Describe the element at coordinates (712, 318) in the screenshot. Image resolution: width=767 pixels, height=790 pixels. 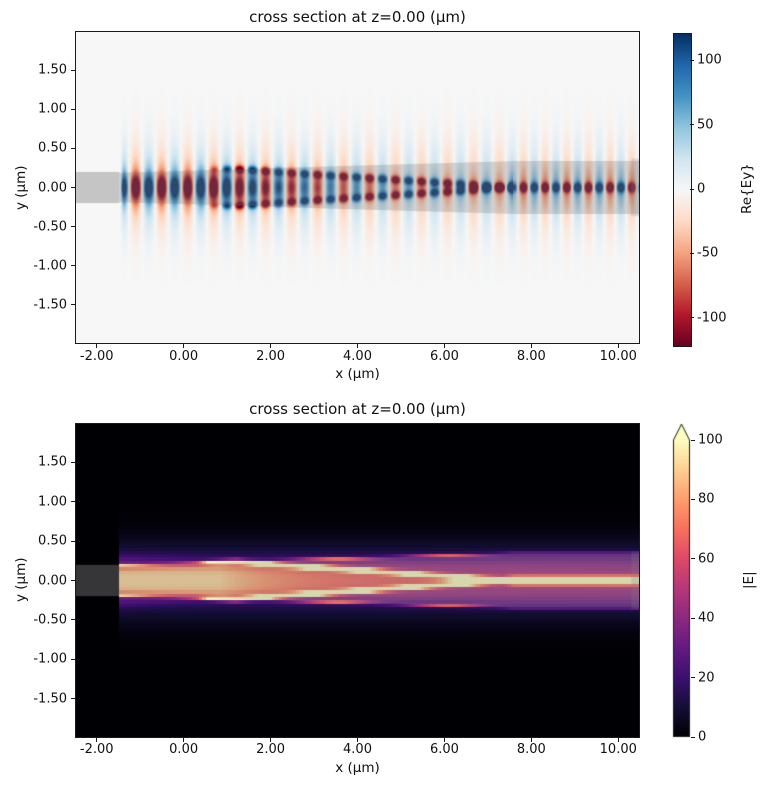
I see `colorbar-tick-label: -100` at that location.